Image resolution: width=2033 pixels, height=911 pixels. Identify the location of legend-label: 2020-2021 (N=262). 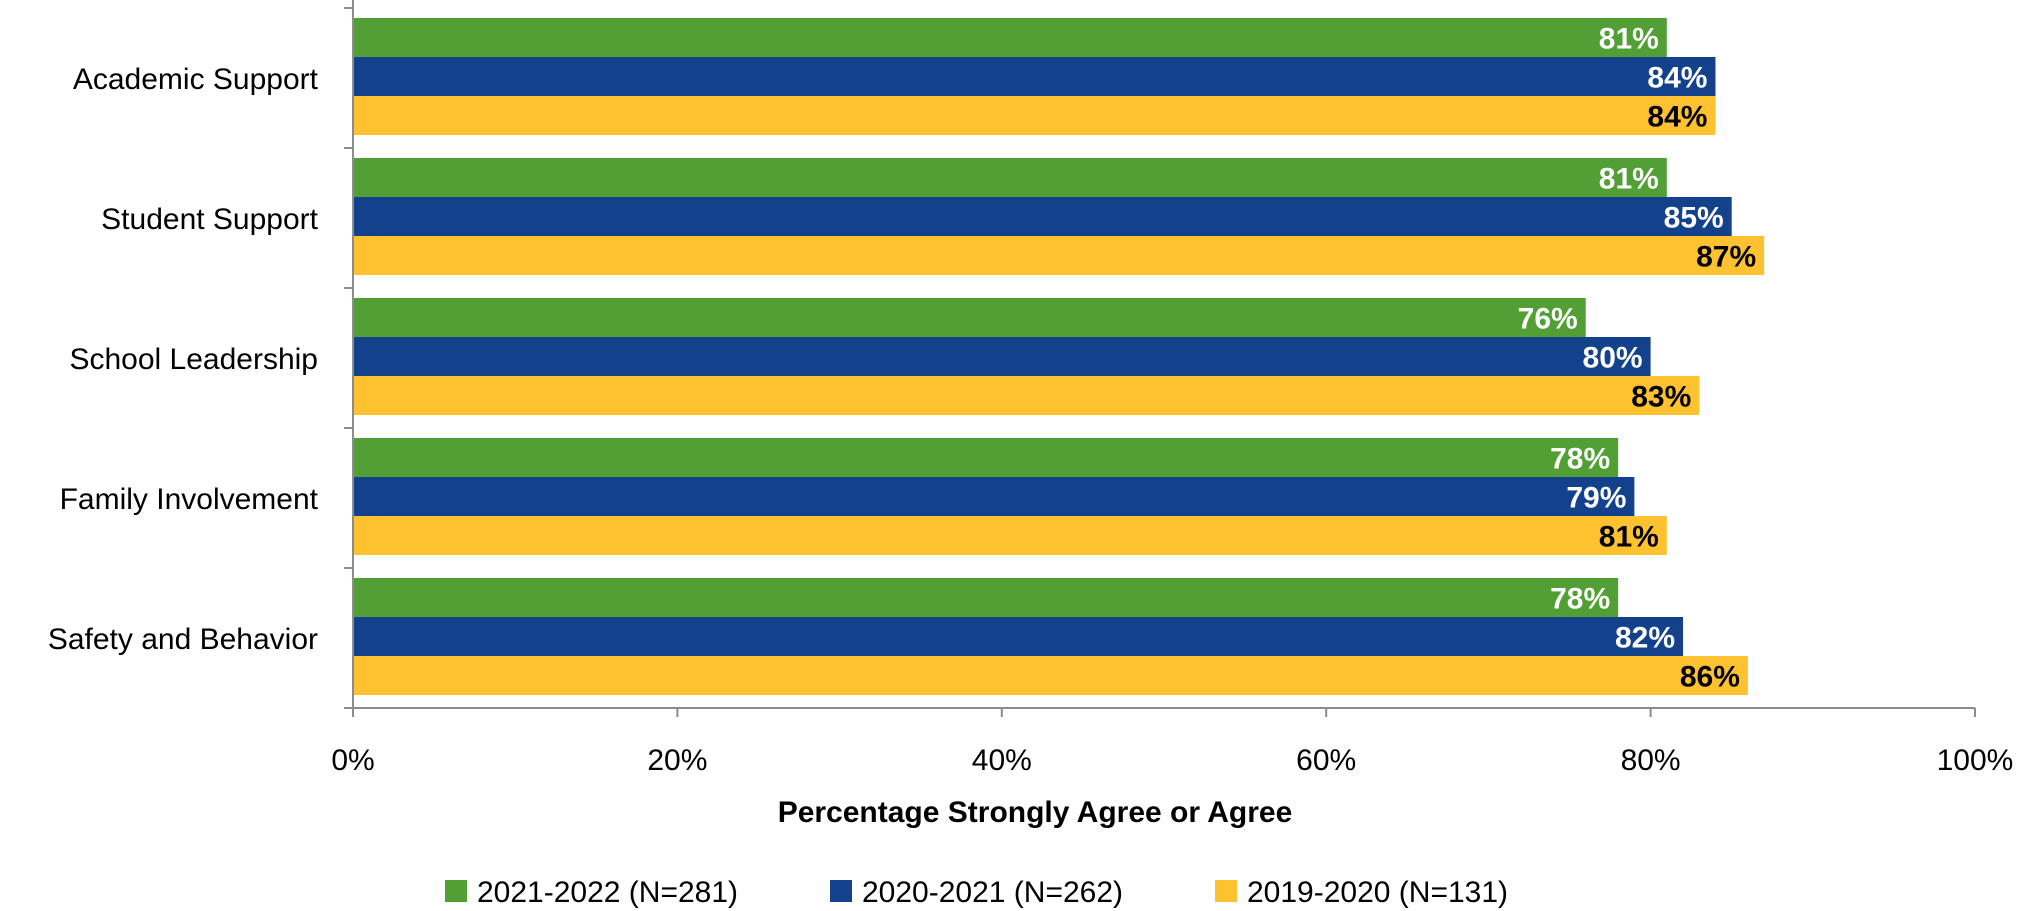
(992, 892).